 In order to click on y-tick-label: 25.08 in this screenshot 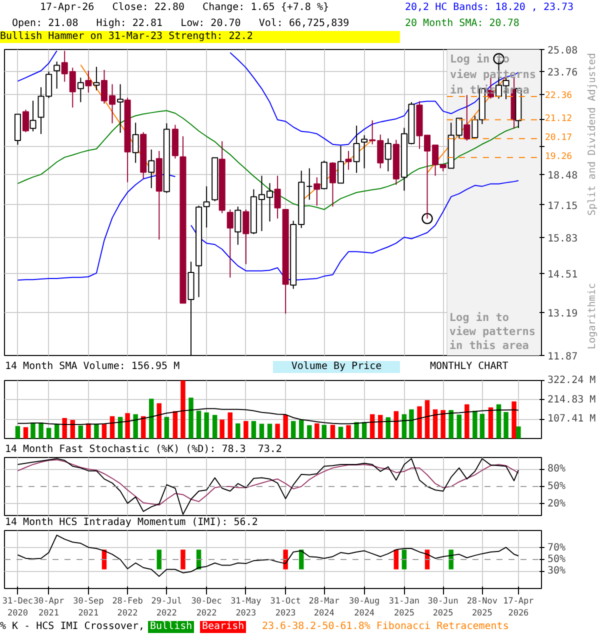, I will do `click(563, 51)`.